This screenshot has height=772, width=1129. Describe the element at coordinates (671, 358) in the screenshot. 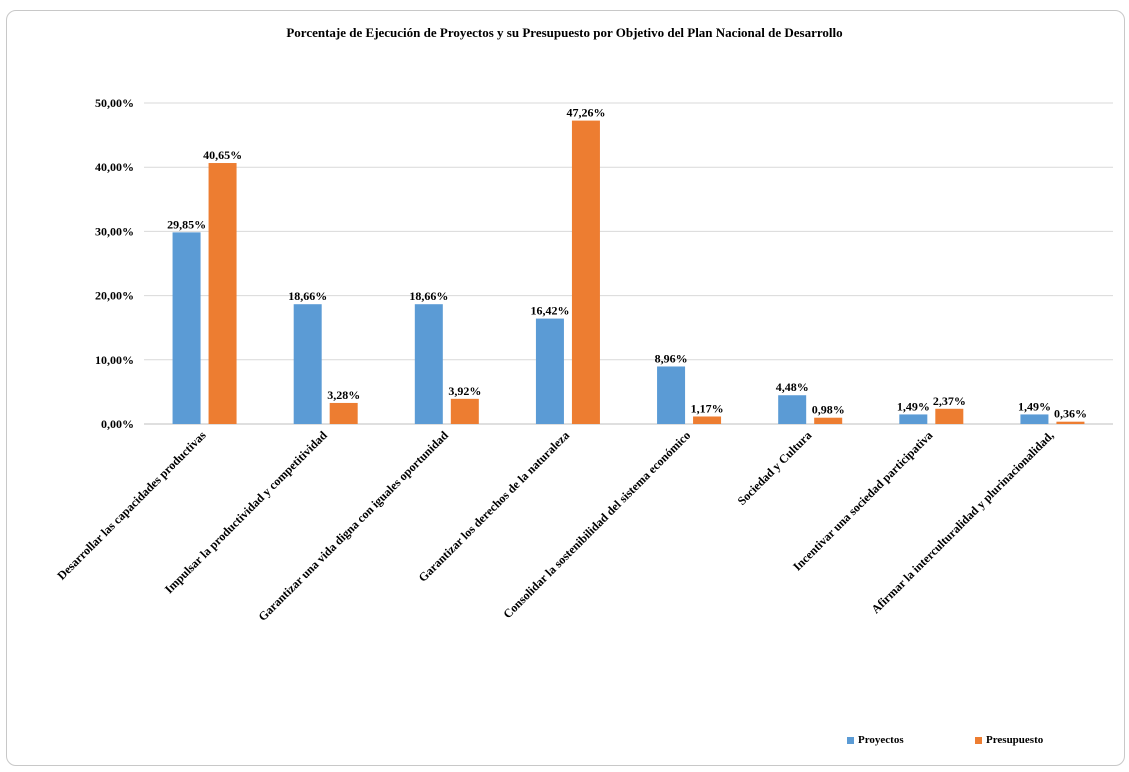

I see `data-label: 8,96%` at that location.